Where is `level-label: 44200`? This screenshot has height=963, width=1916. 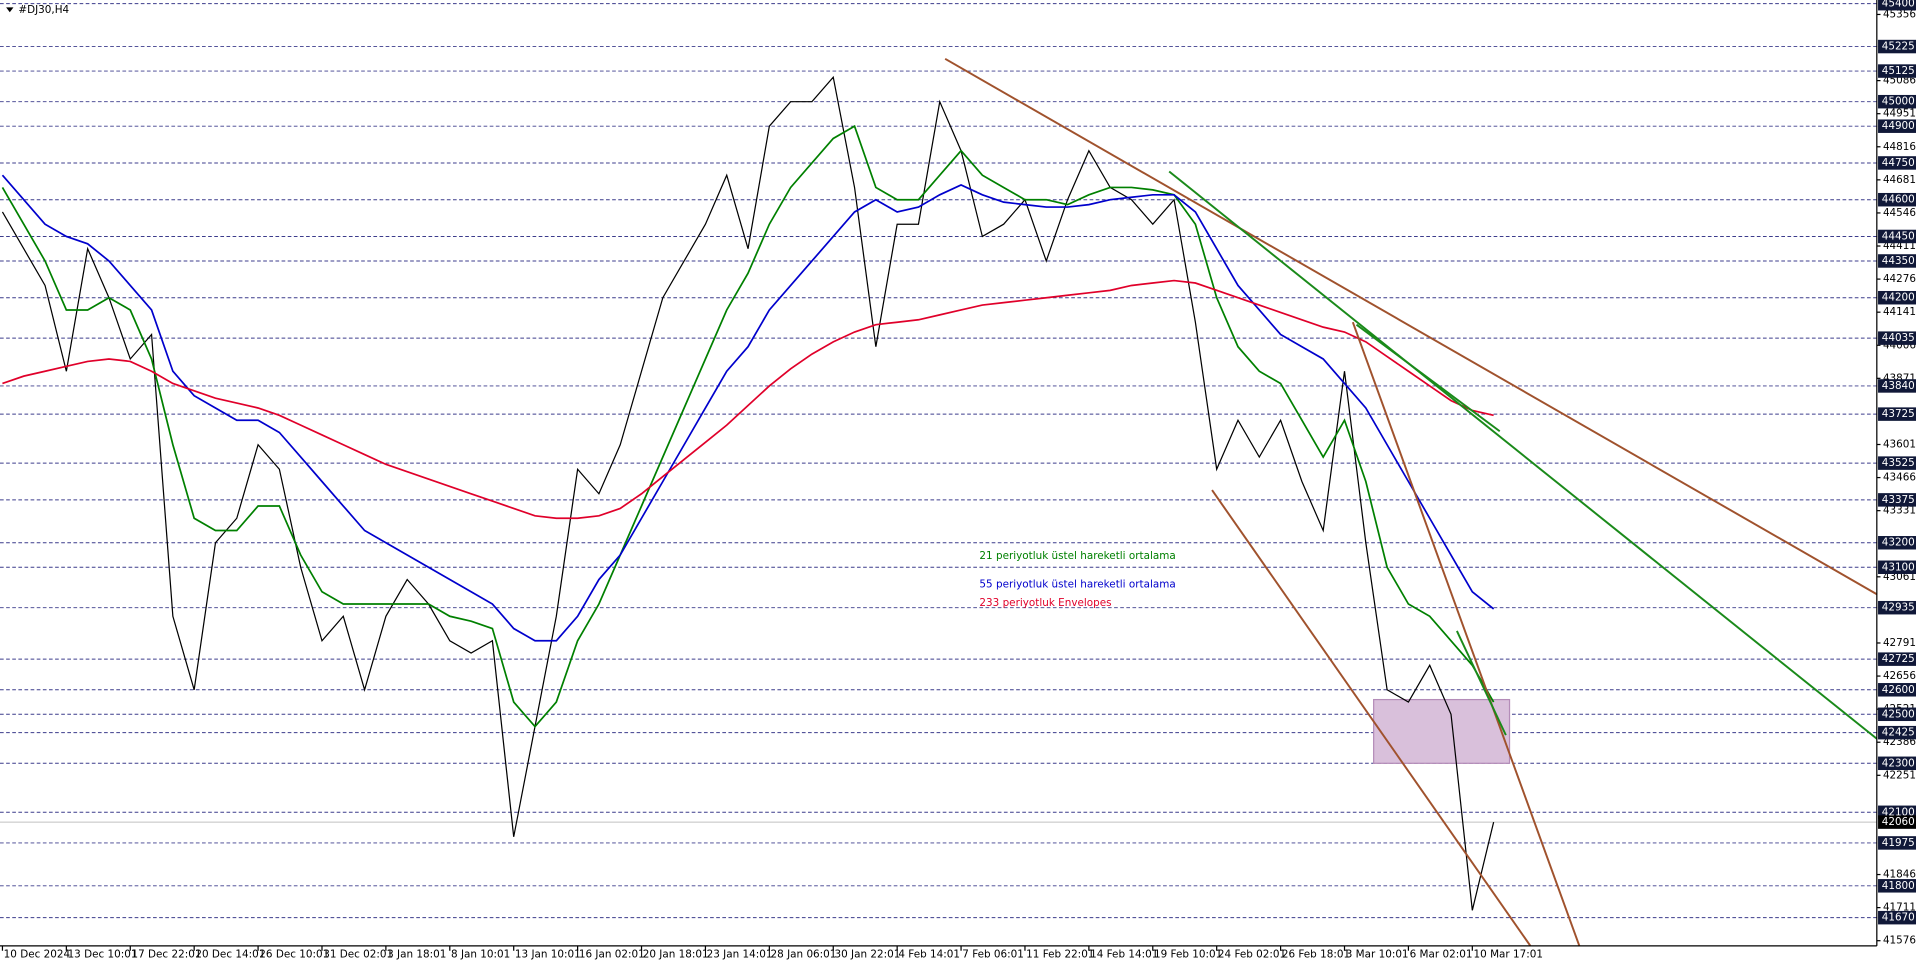
level-label: 44200 is located at coordinates (1898, 298).